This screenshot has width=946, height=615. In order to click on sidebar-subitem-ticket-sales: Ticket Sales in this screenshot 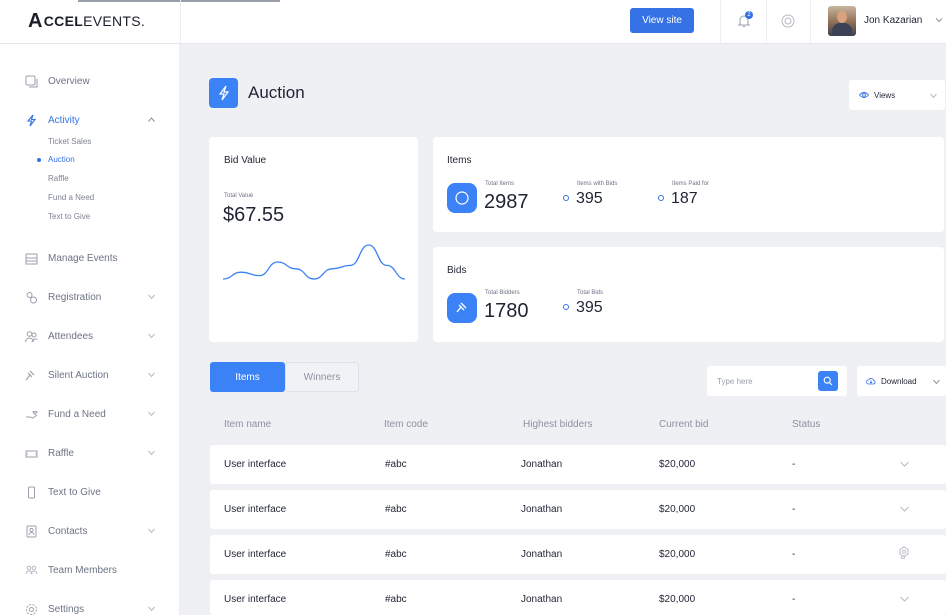, I will do `click(70, 141)`.